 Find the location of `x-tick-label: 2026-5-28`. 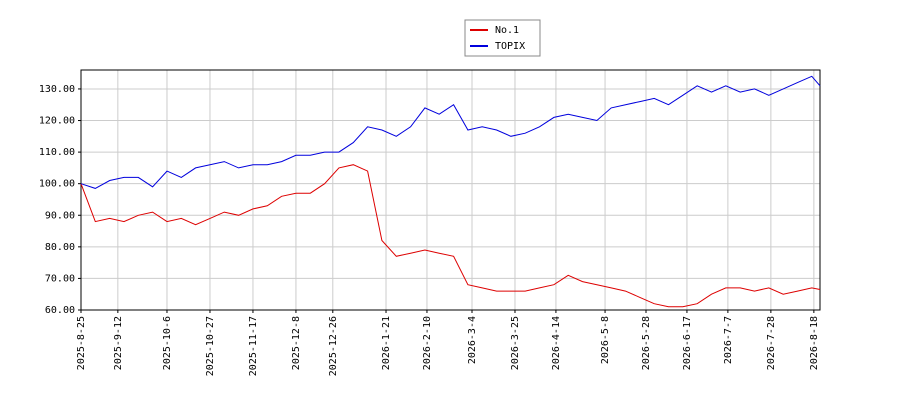

x-tick-label: 2026-5-28 is located at coordinates (646, 343).